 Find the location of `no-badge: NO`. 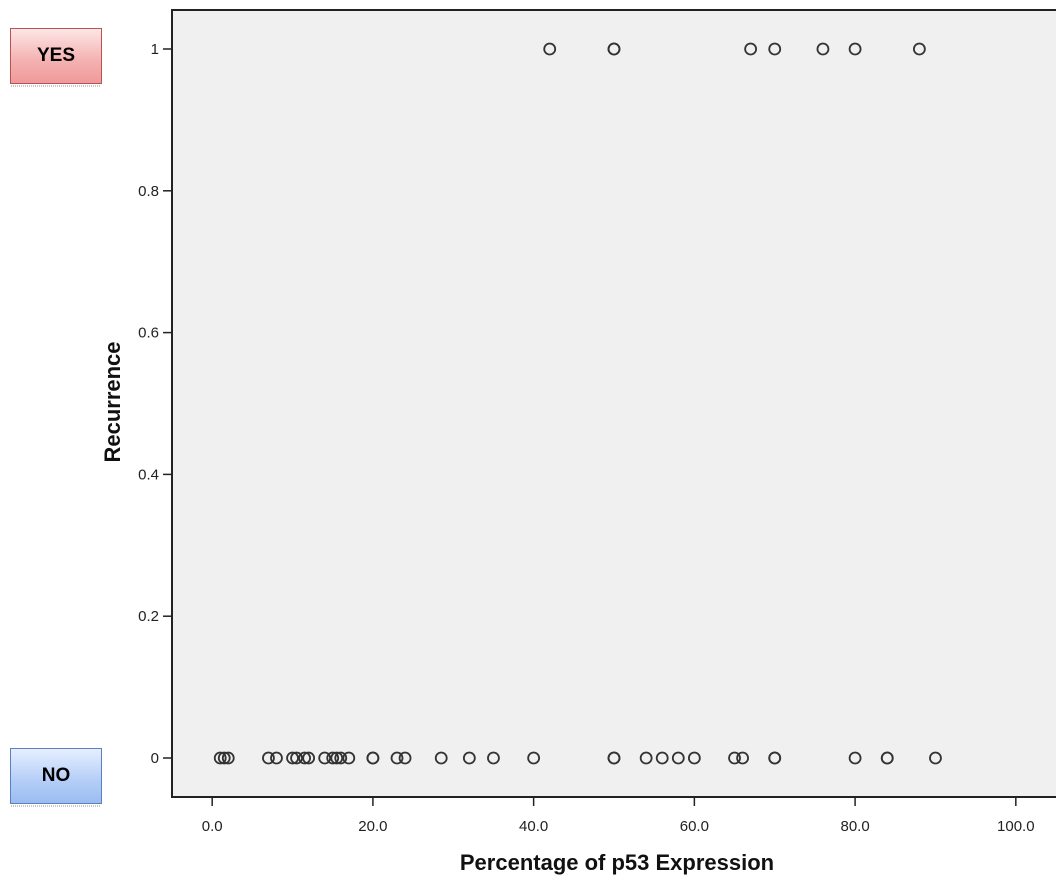

no-badge: NO is located at coordinates (56, 777).